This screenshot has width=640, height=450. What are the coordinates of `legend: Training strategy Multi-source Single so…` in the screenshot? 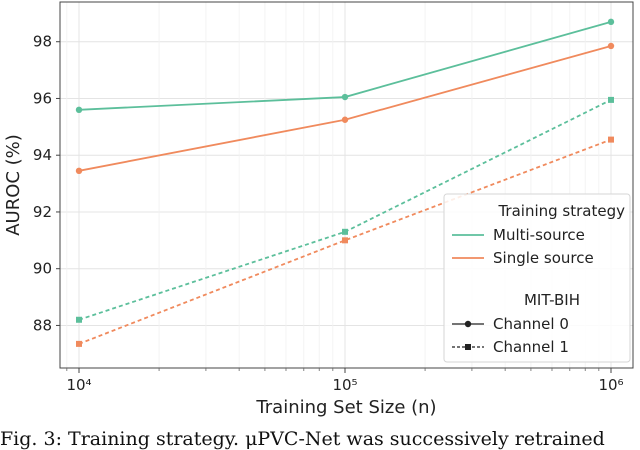 It's located at (537, 278).